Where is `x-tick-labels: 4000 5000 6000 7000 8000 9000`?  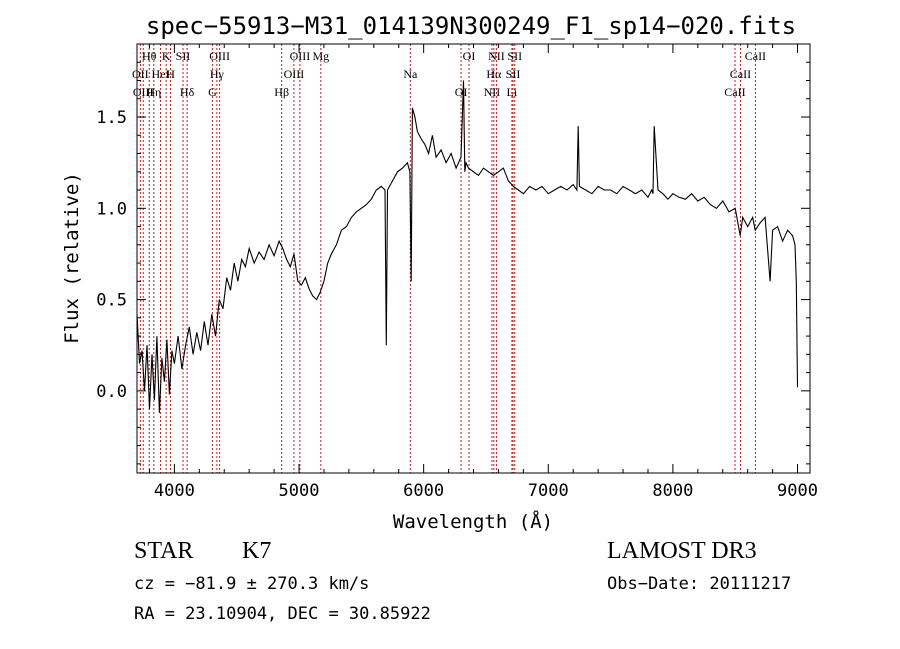 x-tick-labels: 4000 5000 6000 7000 8000 9000 is located at coordinates (486, 491).